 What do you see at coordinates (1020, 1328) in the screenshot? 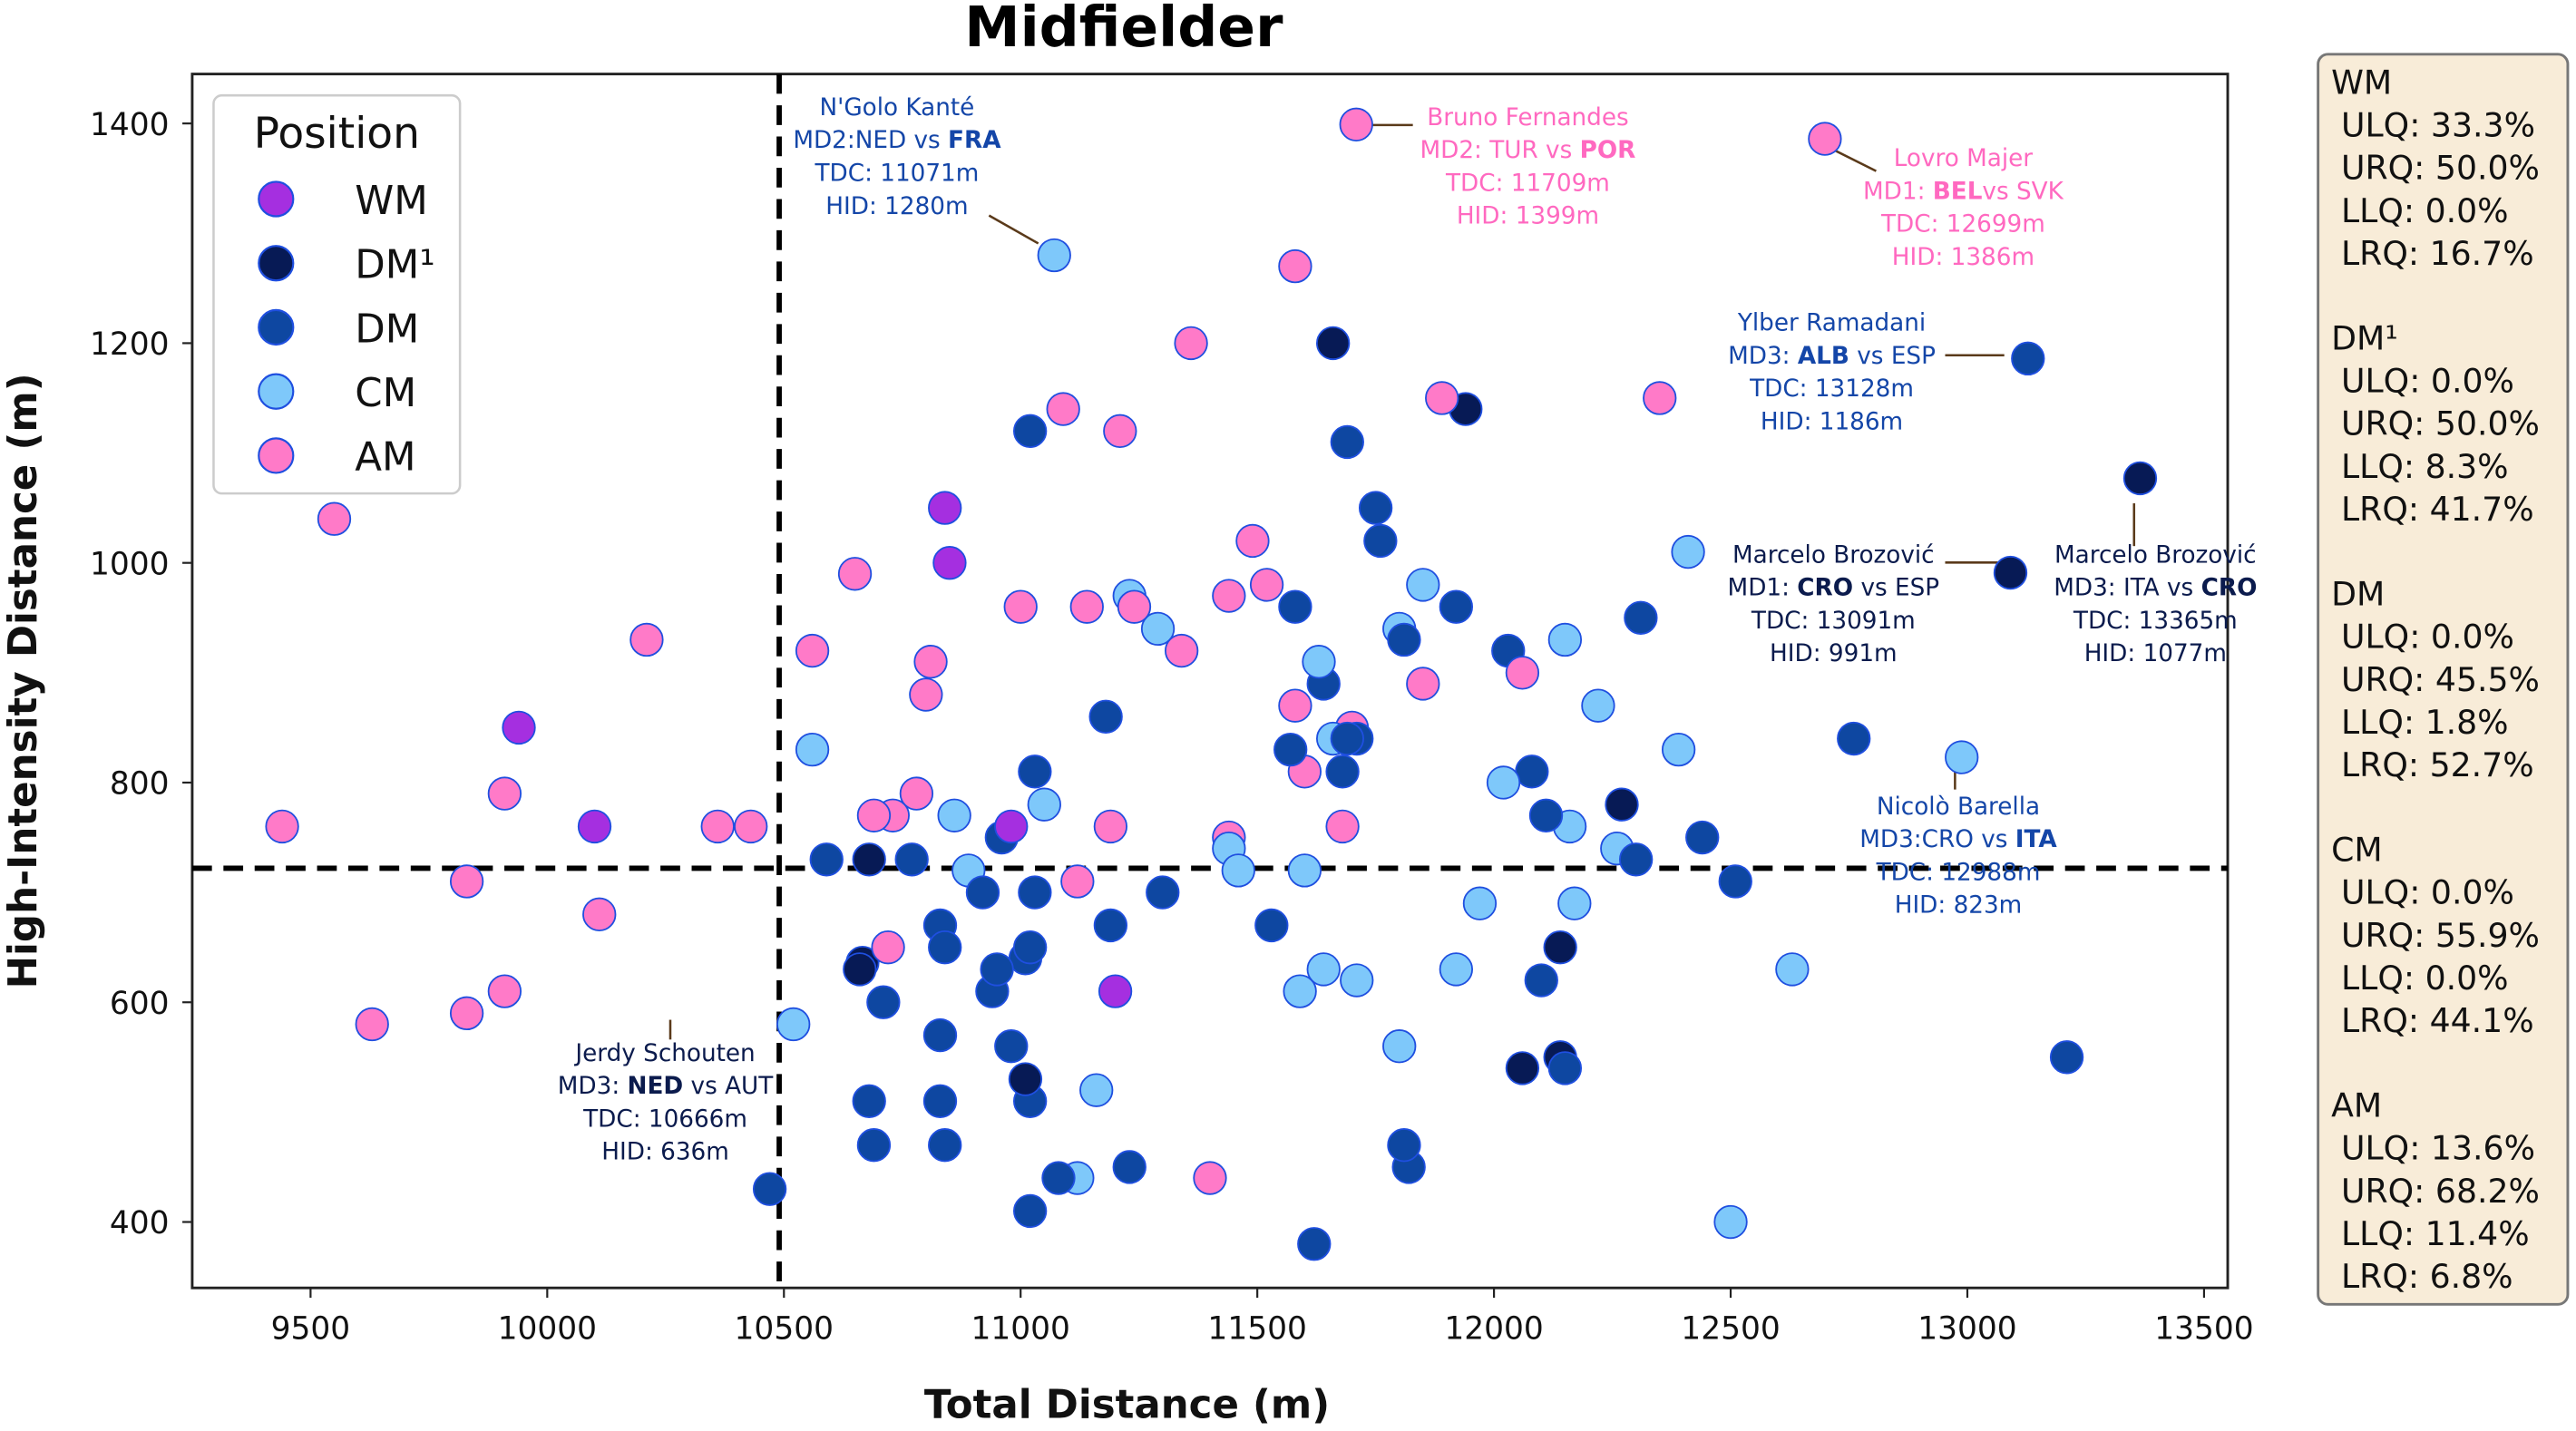
I see `x-tick-label: 11000` at bounding box center [1020, 1328].